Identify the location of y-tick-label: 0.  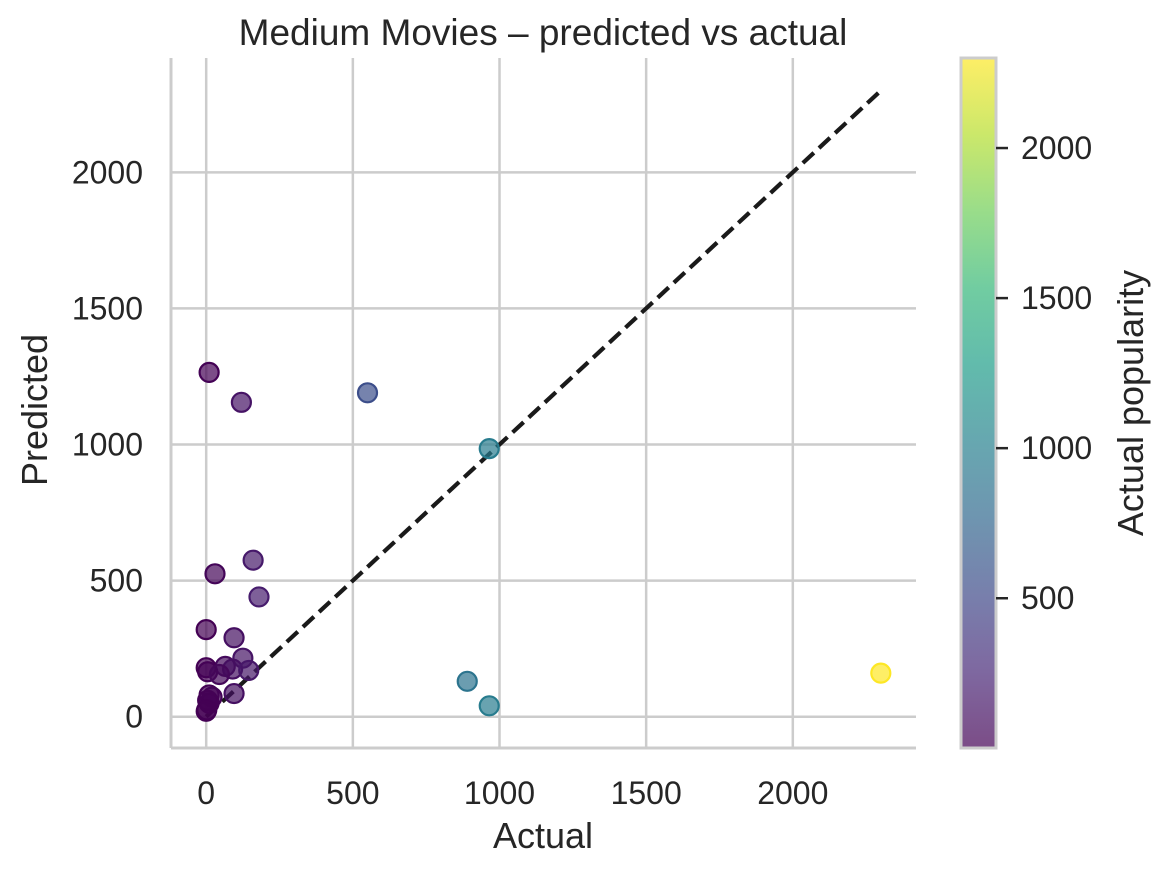
(134, 717).